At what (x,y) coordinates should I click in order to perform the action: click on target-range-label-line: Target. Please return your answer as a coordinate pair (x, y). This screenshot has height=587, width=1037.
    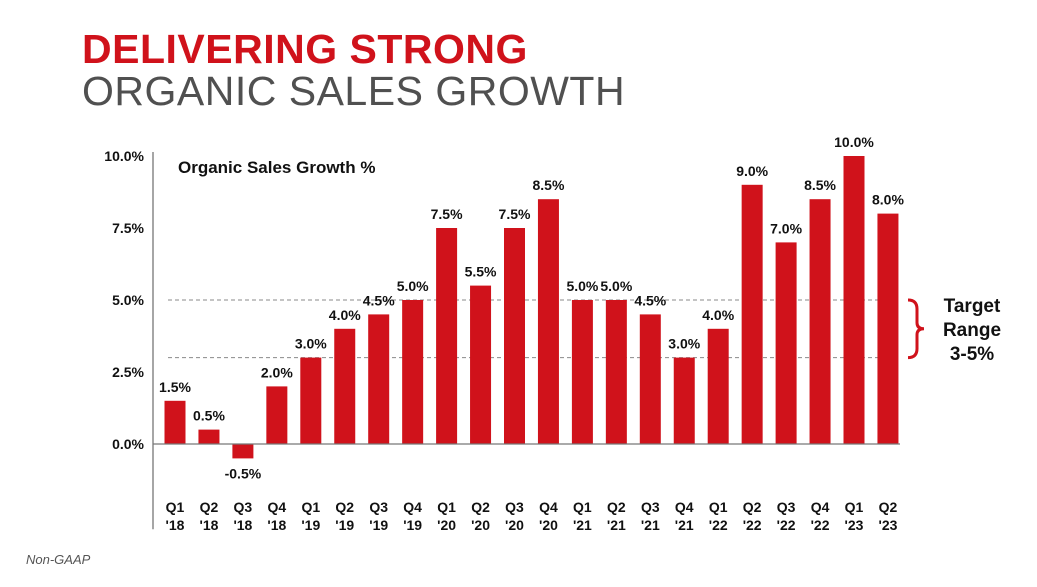
    Looking at the image, I should click on (972, 306).